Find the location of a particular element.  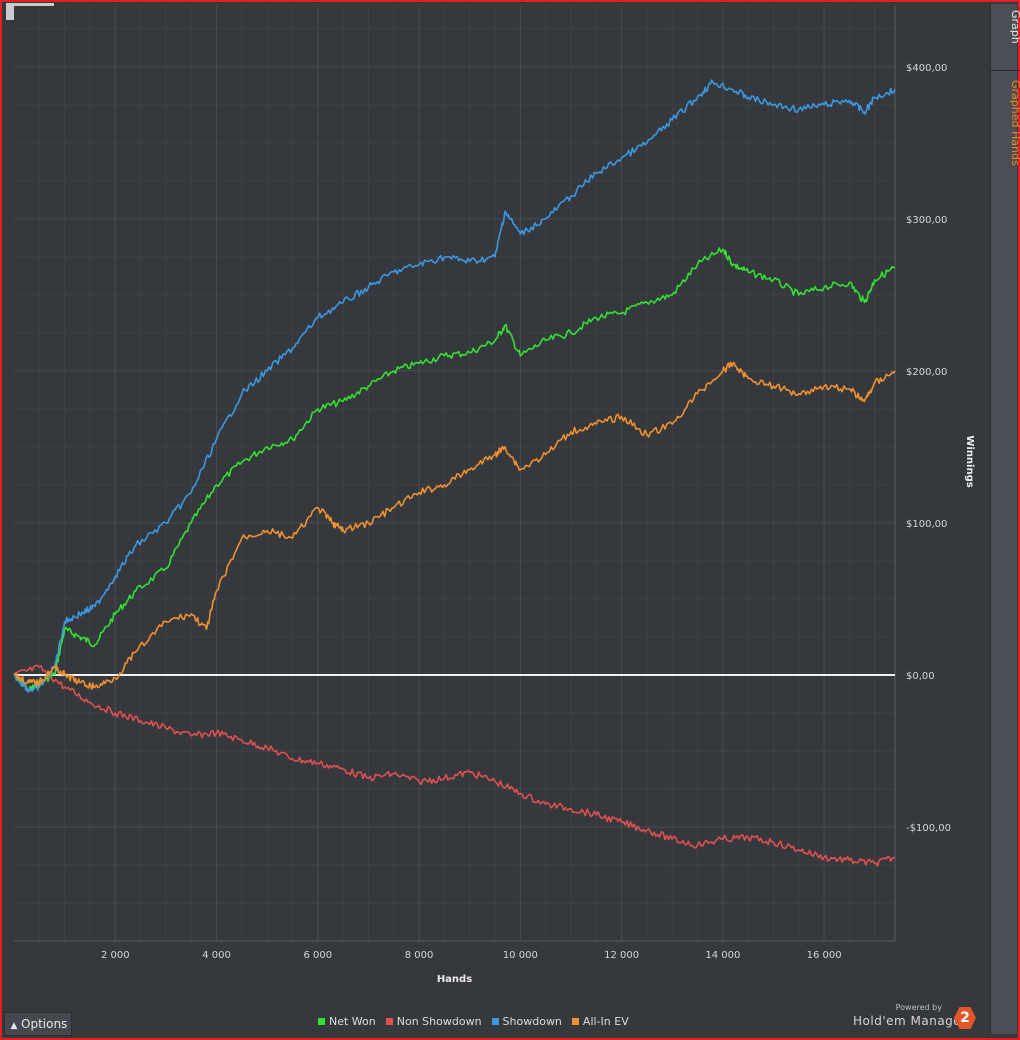

x-tick-label: 2 000 is located at coordinates (115, 955).